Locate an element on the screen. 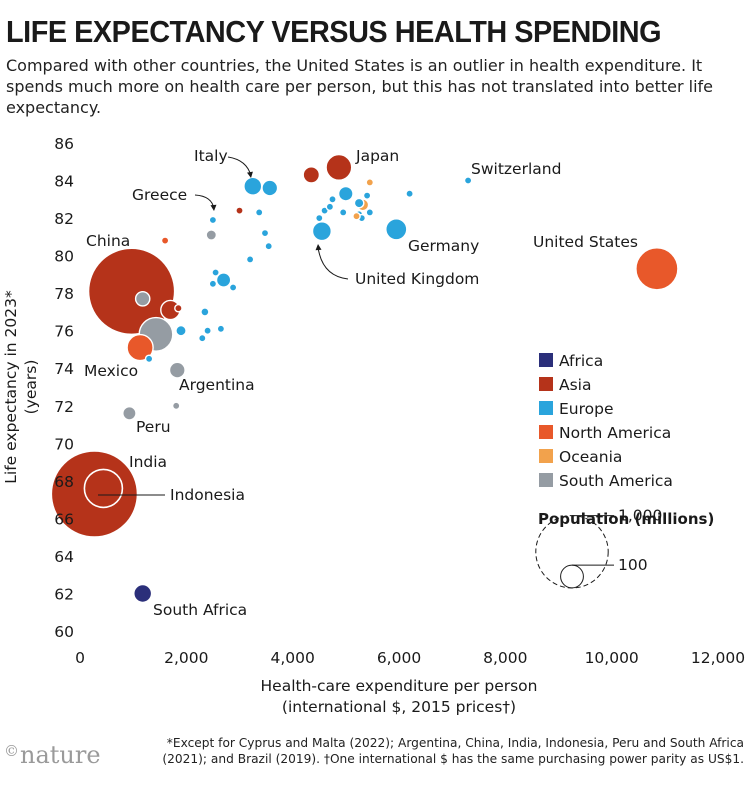 The height and width of the screenshot is (785, 751). label-south-africa: South Africa is located at coordinates (200, 610).